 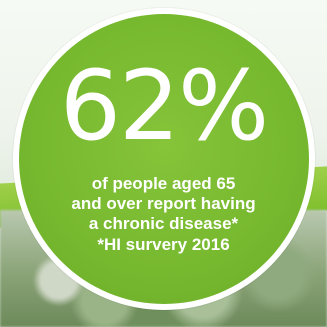 What do you see at coordinates (163, 244) in the screenshot?
I see `stat-source: *HI survery 2016` at bounding box center [163, 244].